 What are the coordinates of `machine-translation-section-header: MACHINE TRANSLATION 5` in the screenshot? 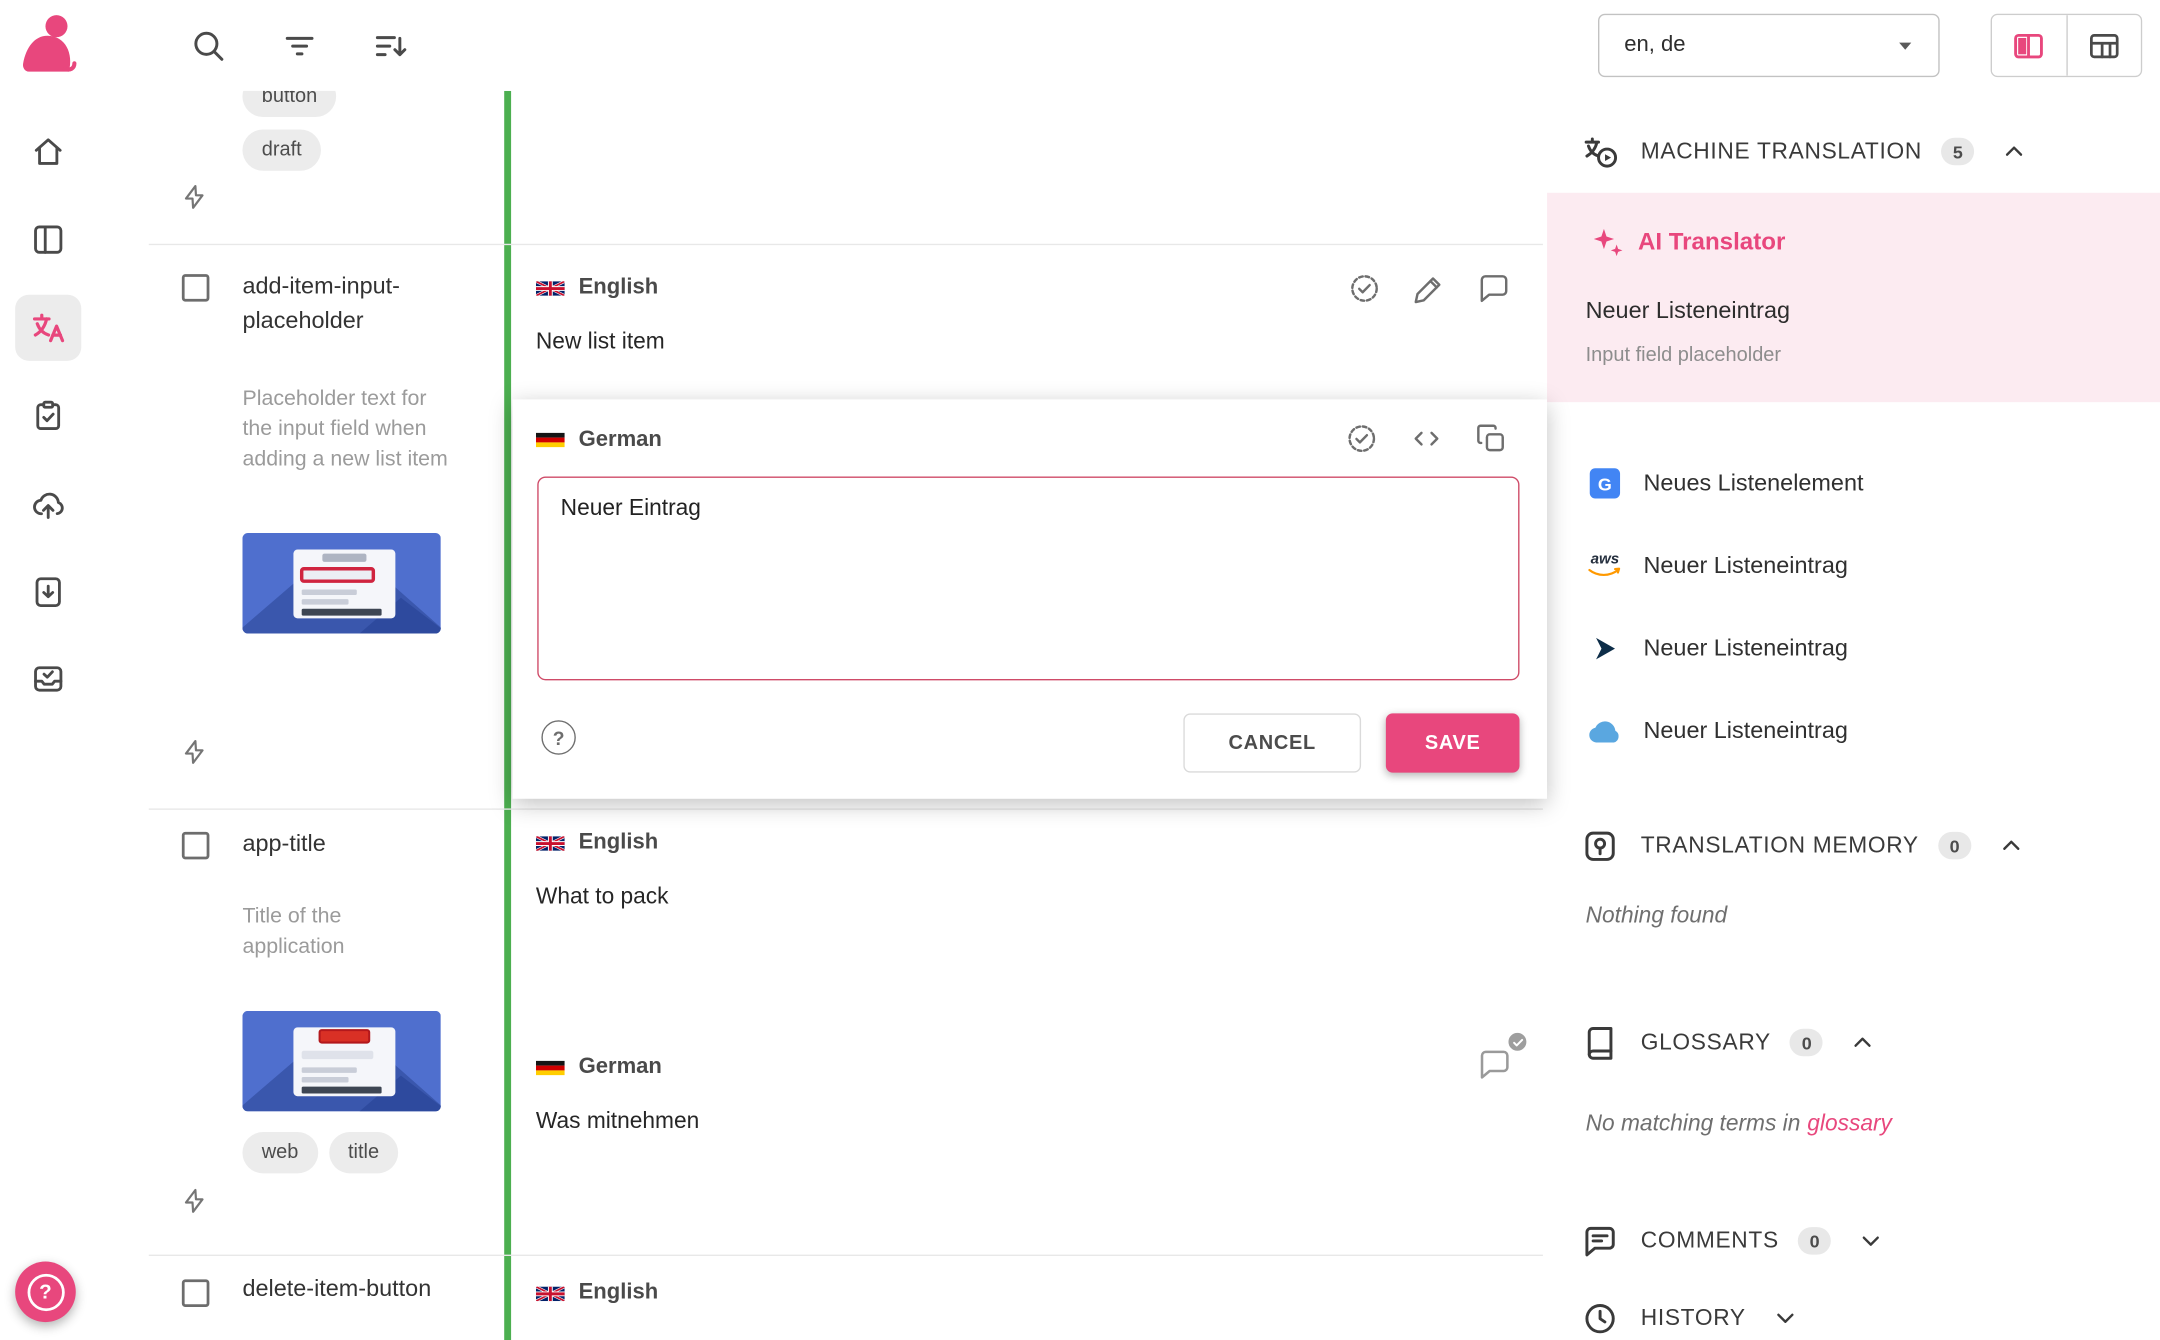 It's located at (1853, 151).